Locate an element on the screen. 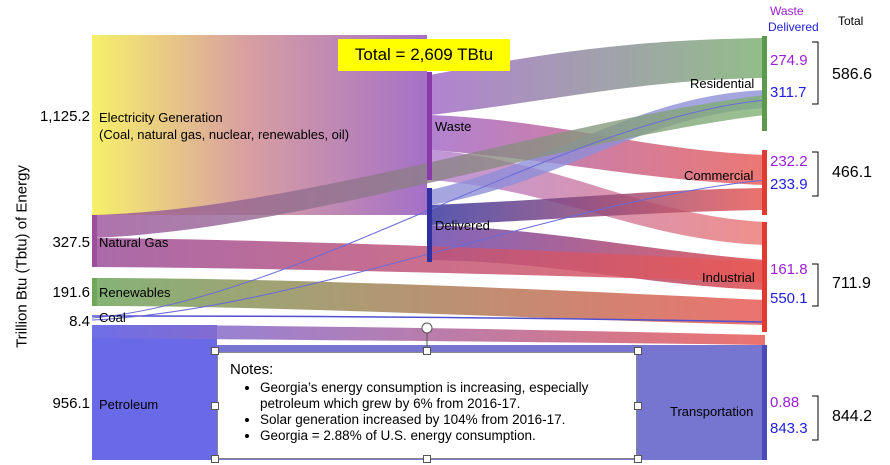  flow-petroleum-industrial is located at coordinates (428, 335).